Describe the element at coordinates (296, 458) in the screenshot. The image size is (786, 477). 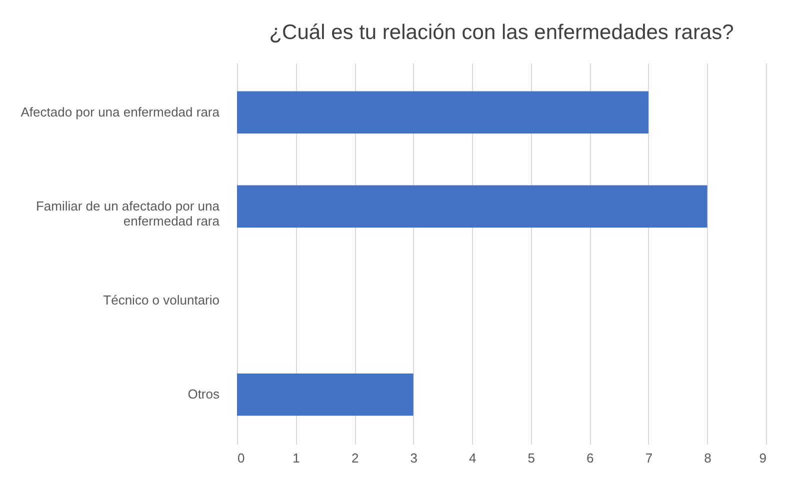
I see `x-tick-label: 1` at that location.